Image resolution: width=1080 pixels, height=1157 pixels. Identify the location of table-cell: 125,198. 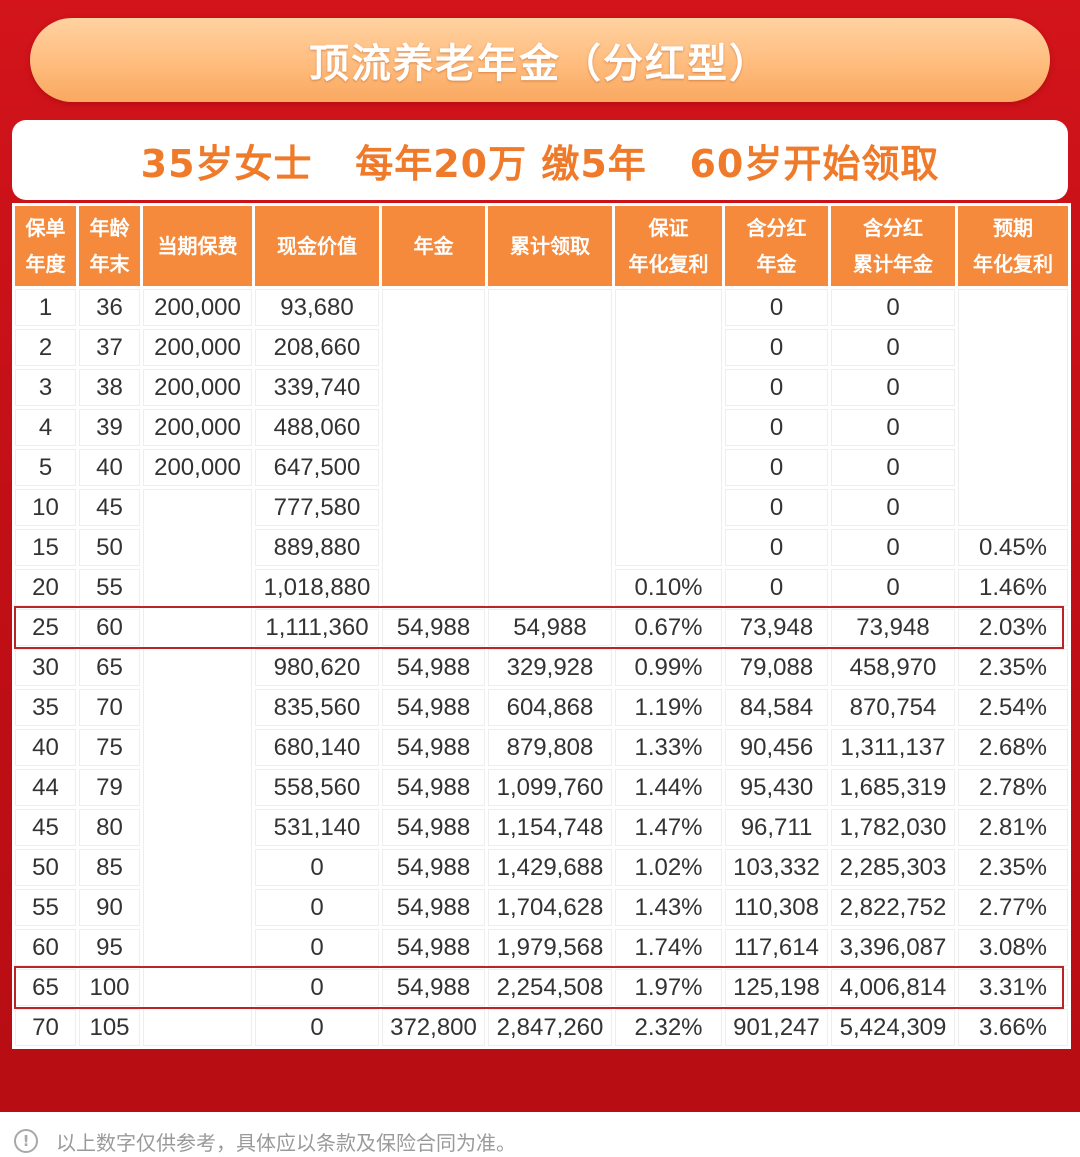
(776, 987).